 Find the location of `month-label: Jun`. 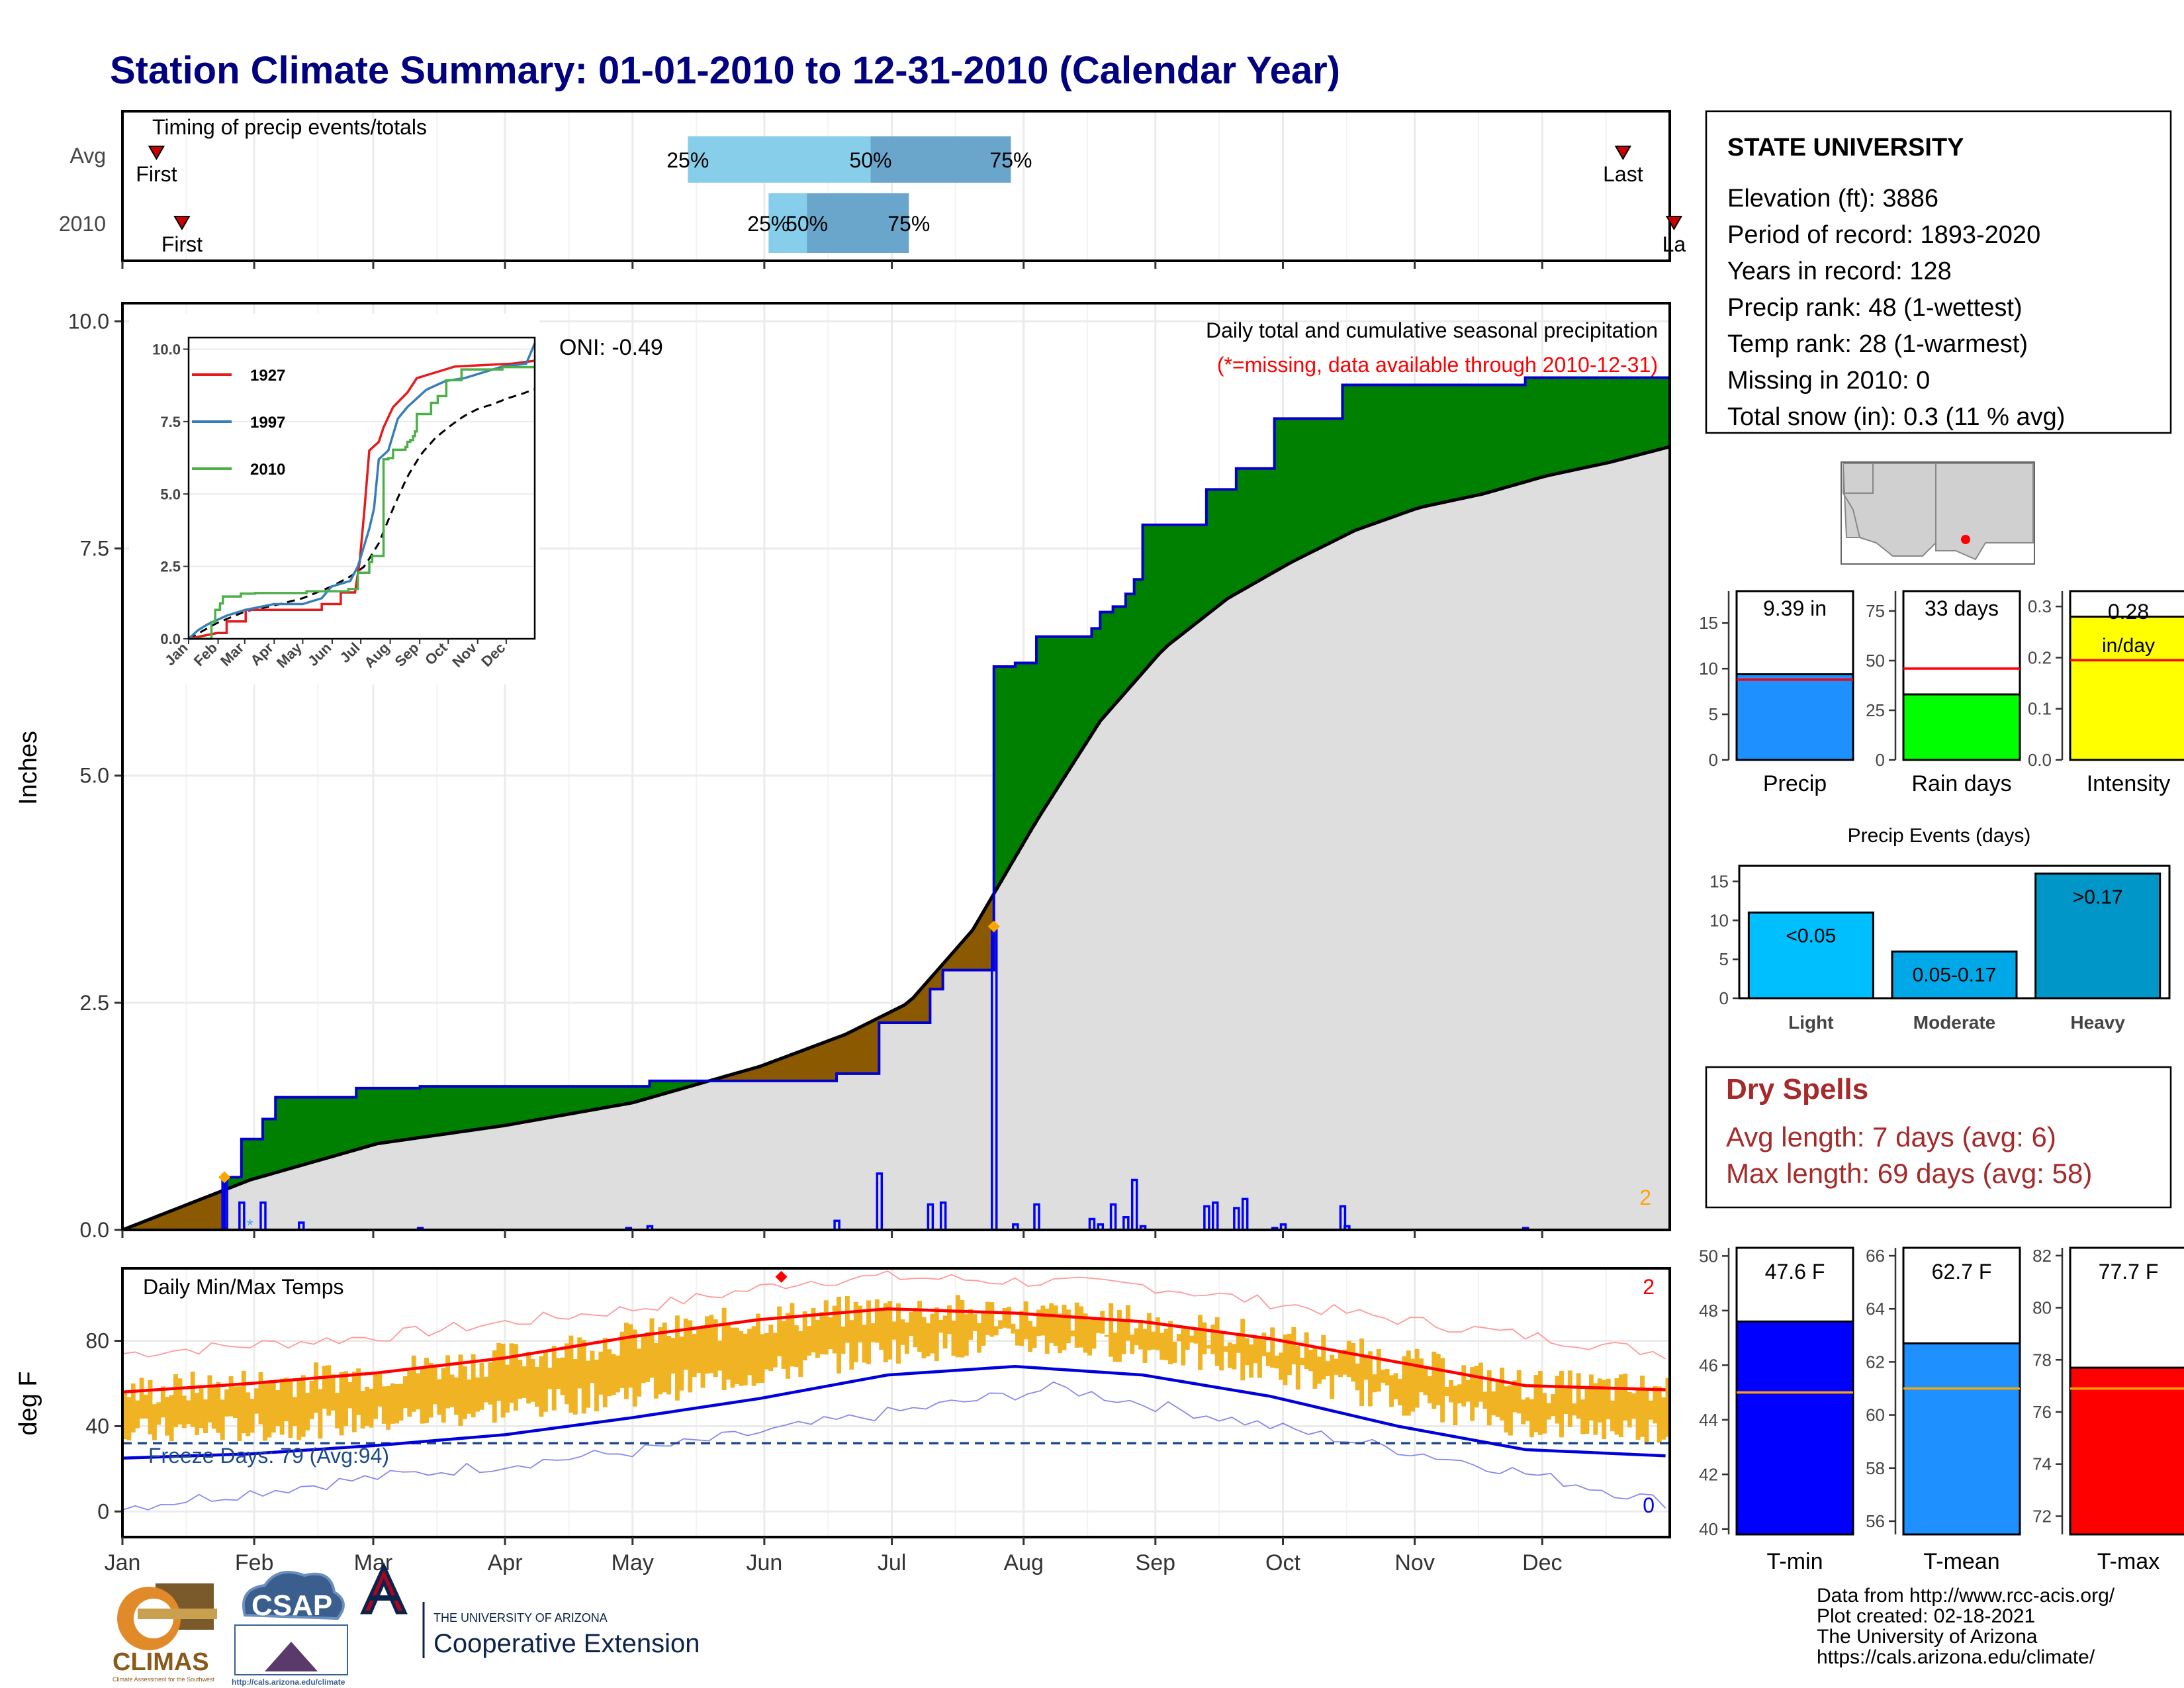

month-label: Jun is located at coordinates (764, 1562).